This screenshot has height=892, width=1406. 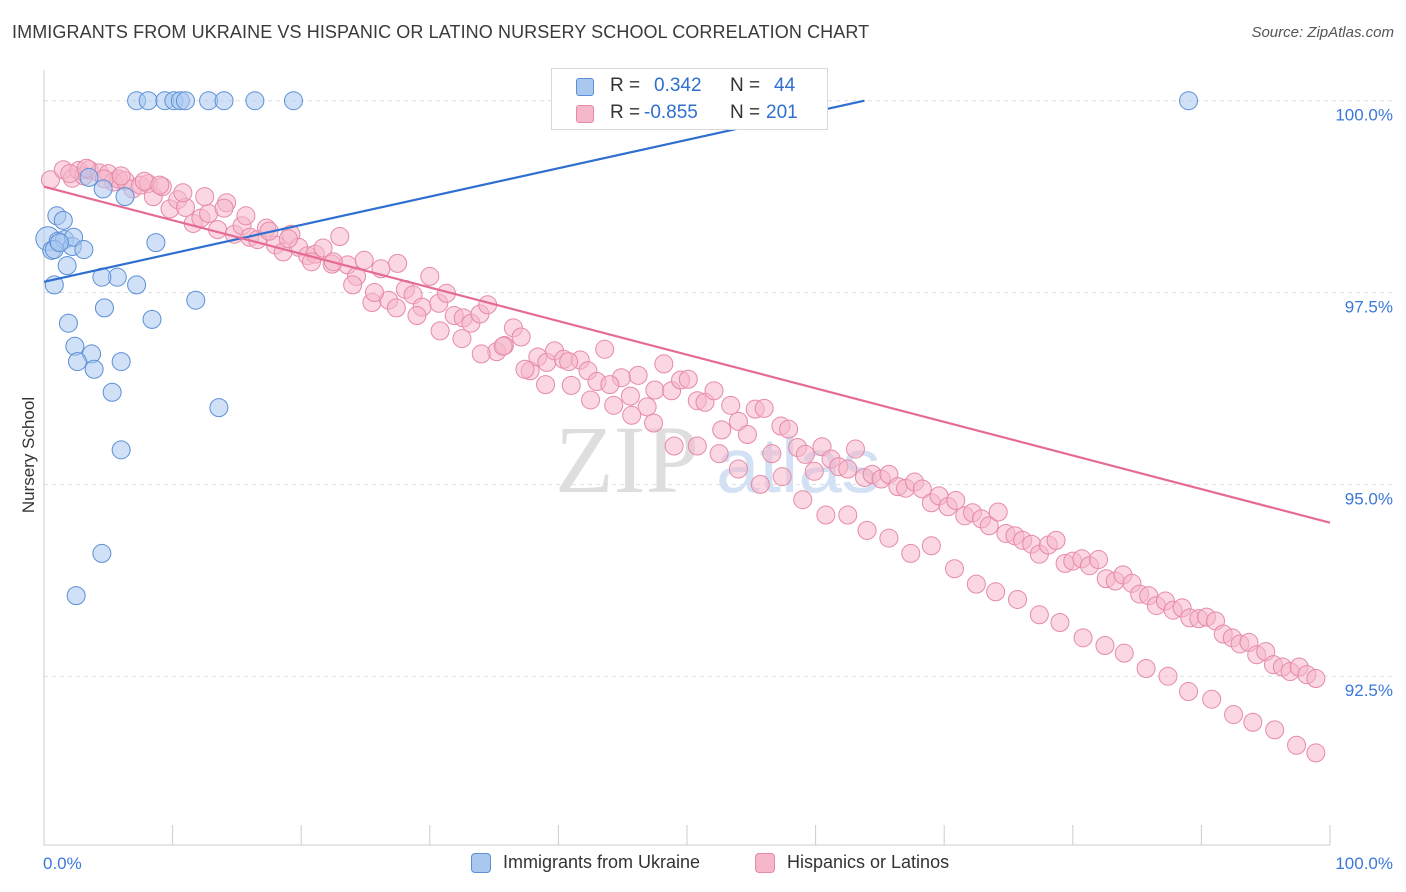 What do you see at coordinates (1369, 307) in the screenshot?
I see `y-tick-label: 97.5%` at bounding box center [1369, 307].